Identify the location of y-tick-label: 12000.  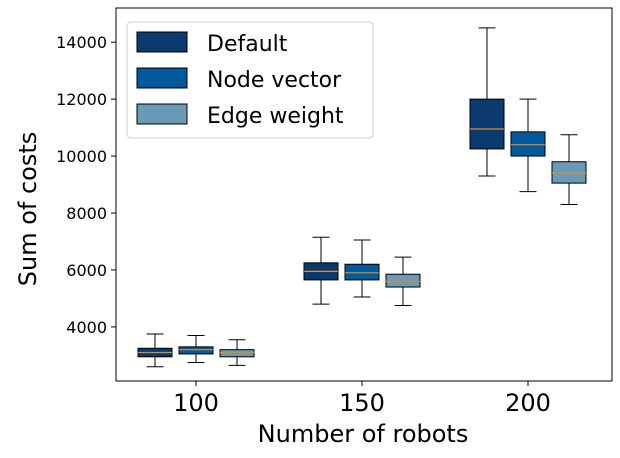
(81, 99).